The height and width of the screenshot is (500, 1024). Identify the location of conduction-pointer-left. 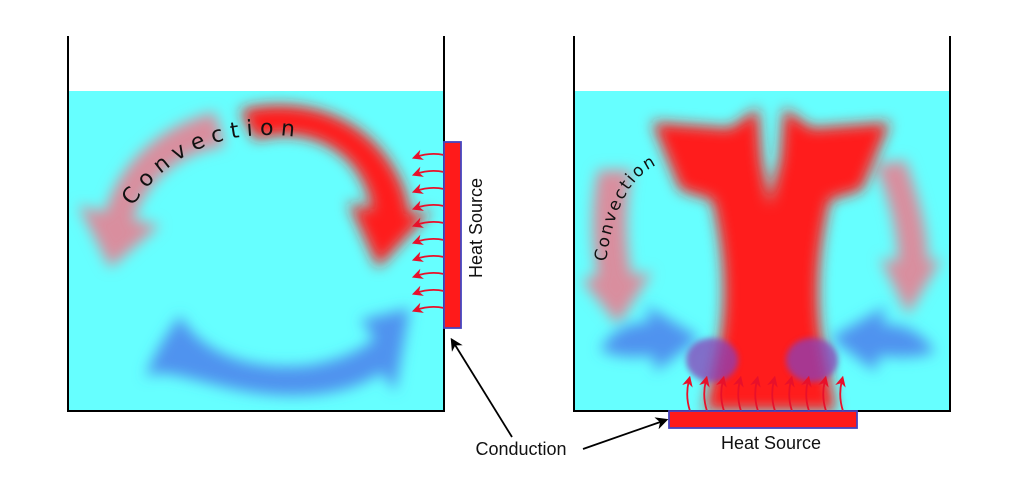
(481, 387).